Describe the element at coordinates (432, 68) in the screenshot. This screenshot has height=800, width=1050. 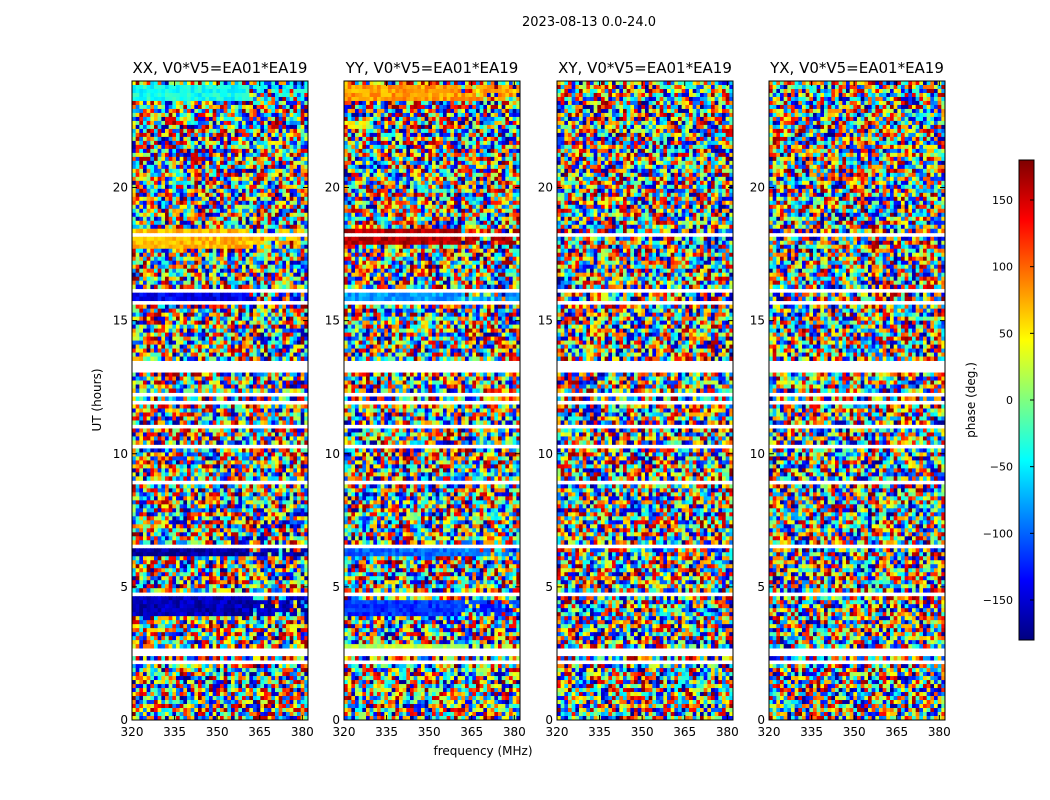
I see `panel-2-title: YY, V0*V5=EA01*EA19` at that location.